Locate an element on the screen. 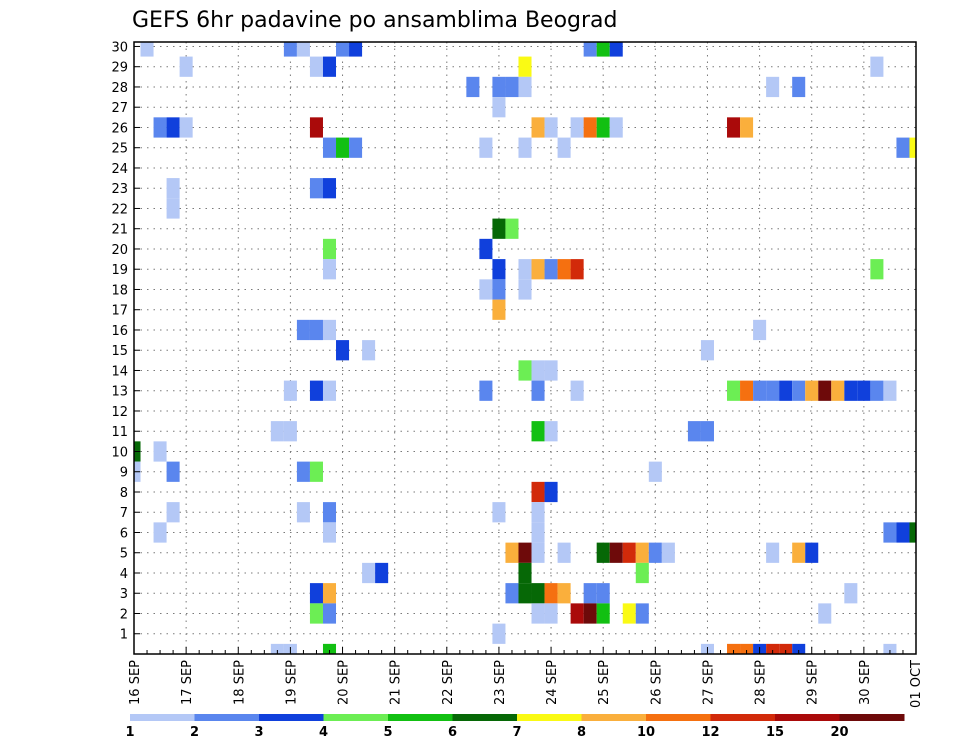 The height and width of the screenshot is (742, 960). y-tick-label: 7 is located at coordinates (124, 513).